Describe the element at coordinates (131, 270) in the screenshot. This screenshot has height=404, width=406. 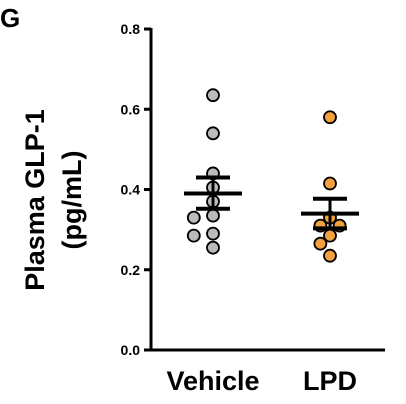
I see `y-tick-label: 0.2` at that location.